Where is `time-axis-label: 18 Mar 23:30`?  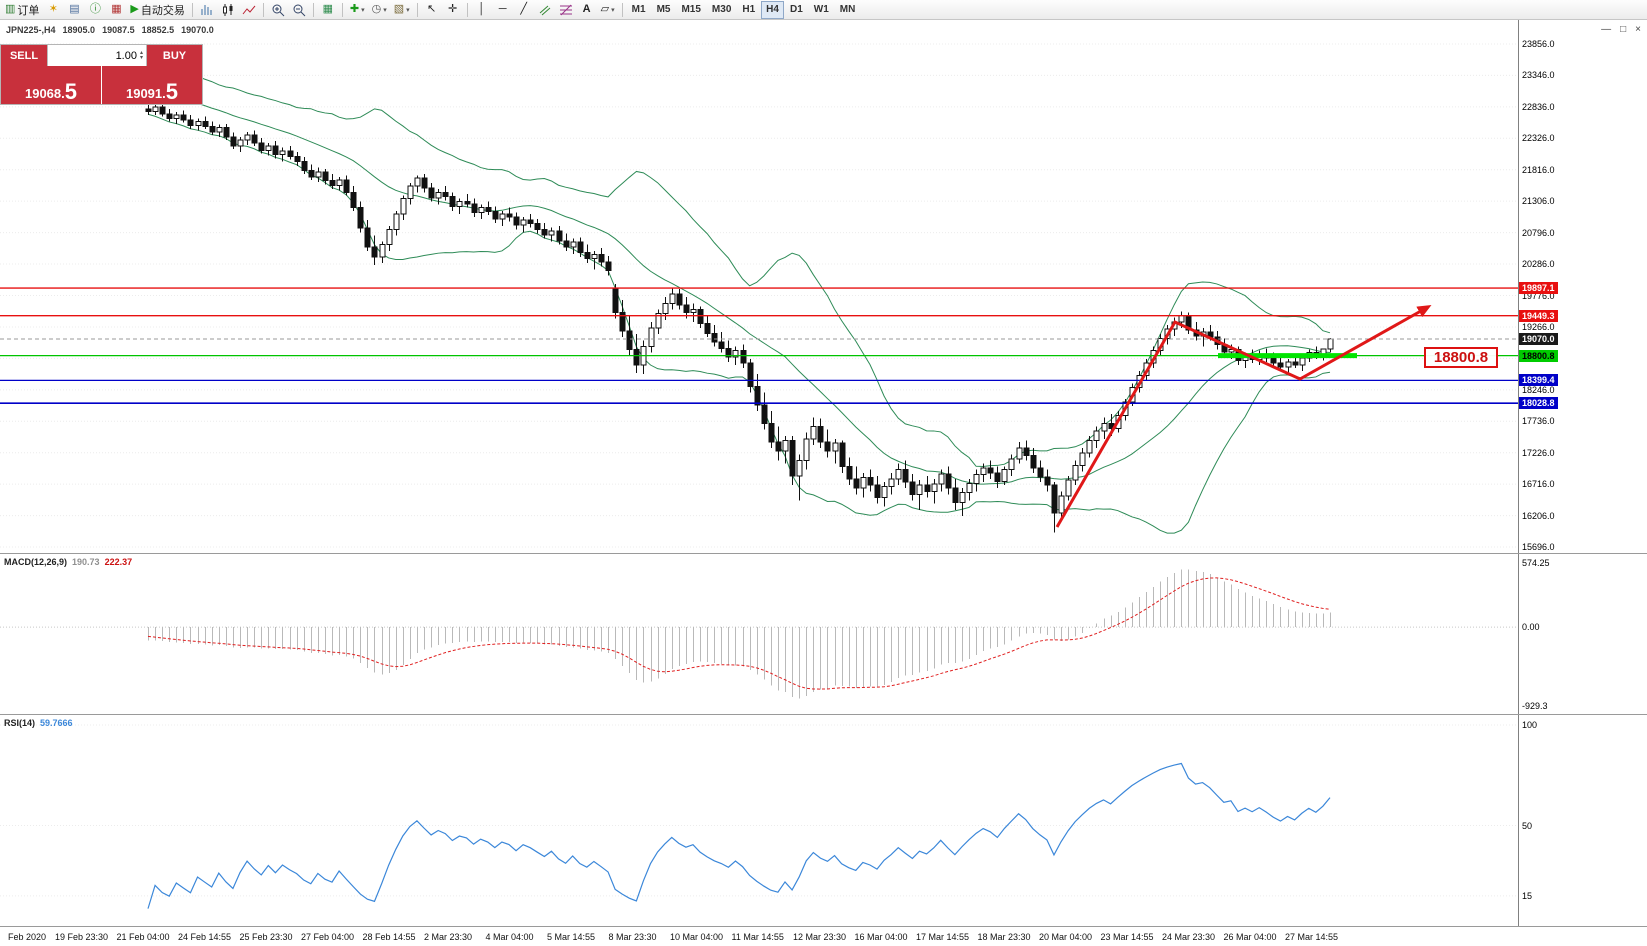 time-axis-label: 18 Mar 23:30 is located at coordinates (1004, 937).